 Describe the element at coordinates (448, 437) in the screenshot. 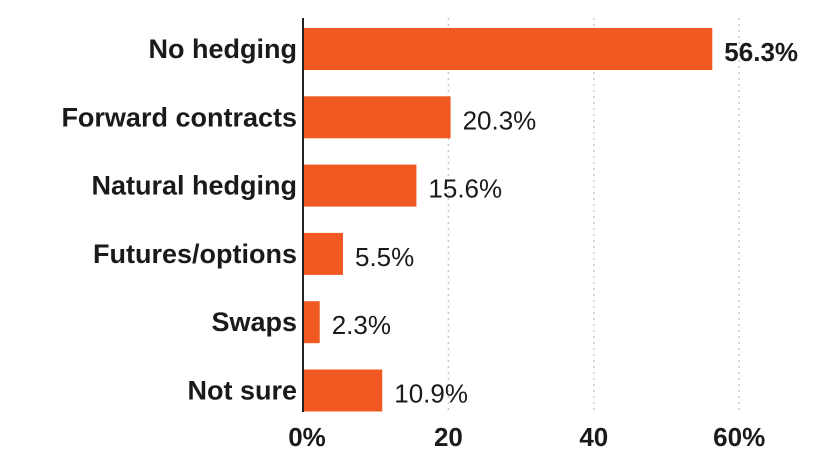

I see `x-tick-label-1: 20` at that location.